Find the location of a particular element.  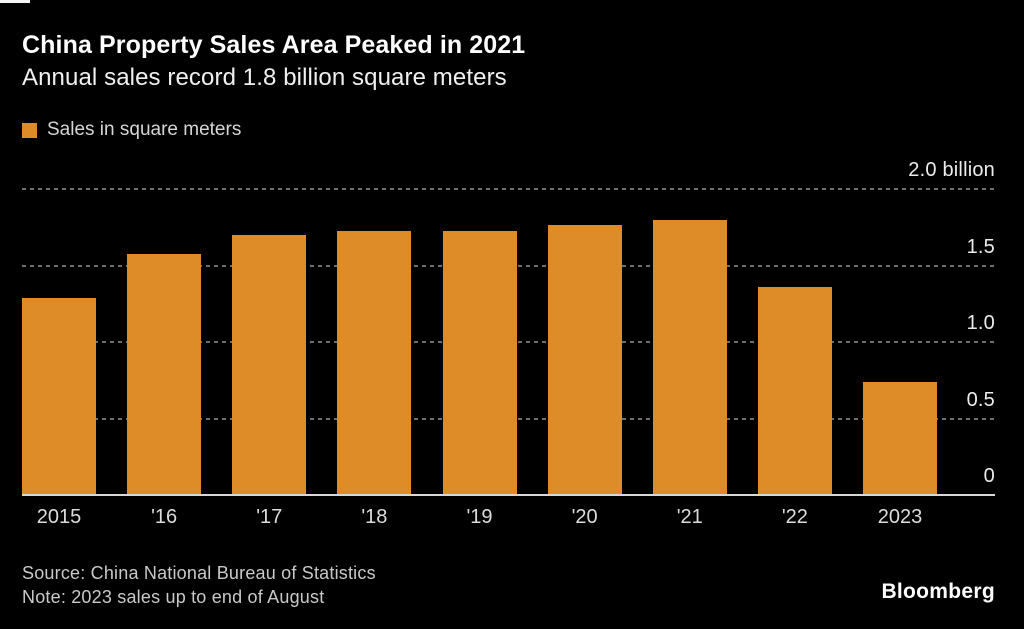

bar-2015 is located at coordinates (59, 396).